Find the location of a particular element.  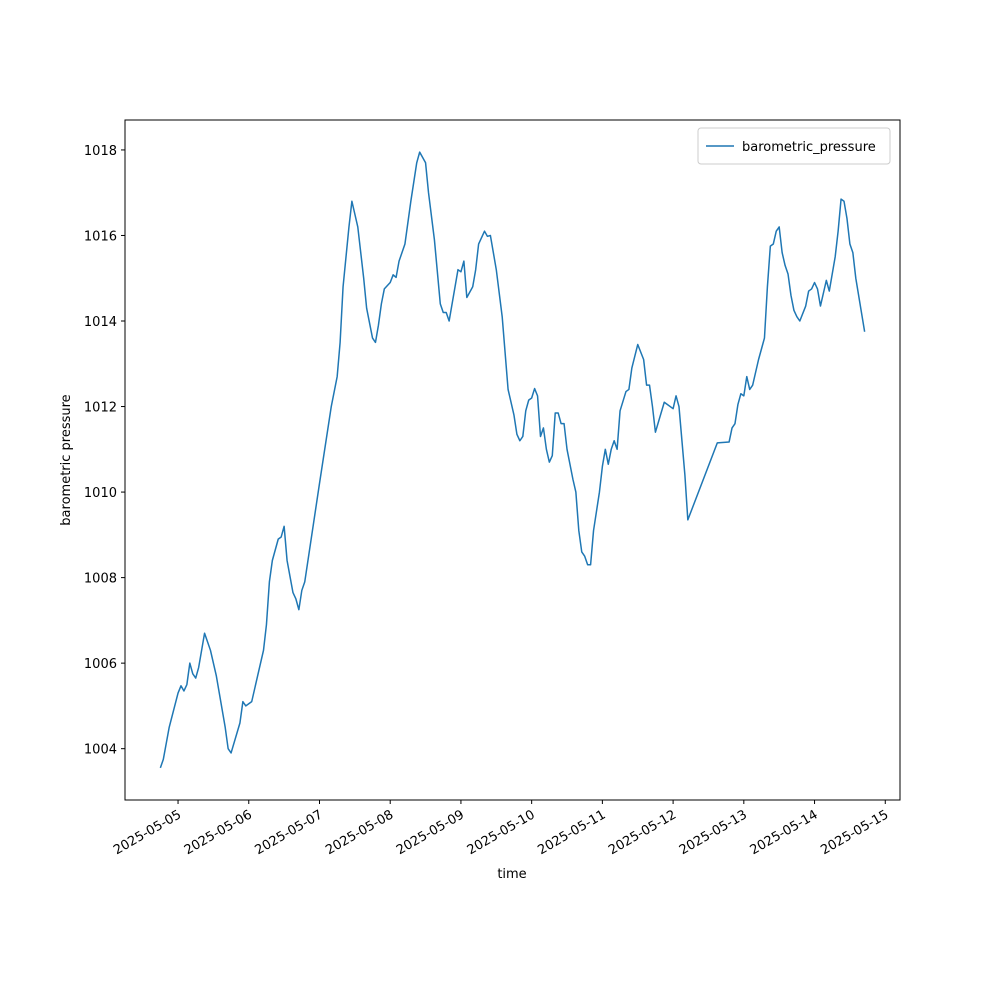

x-tick-label: 2025-05-08 is located at coordinates (359, 832).